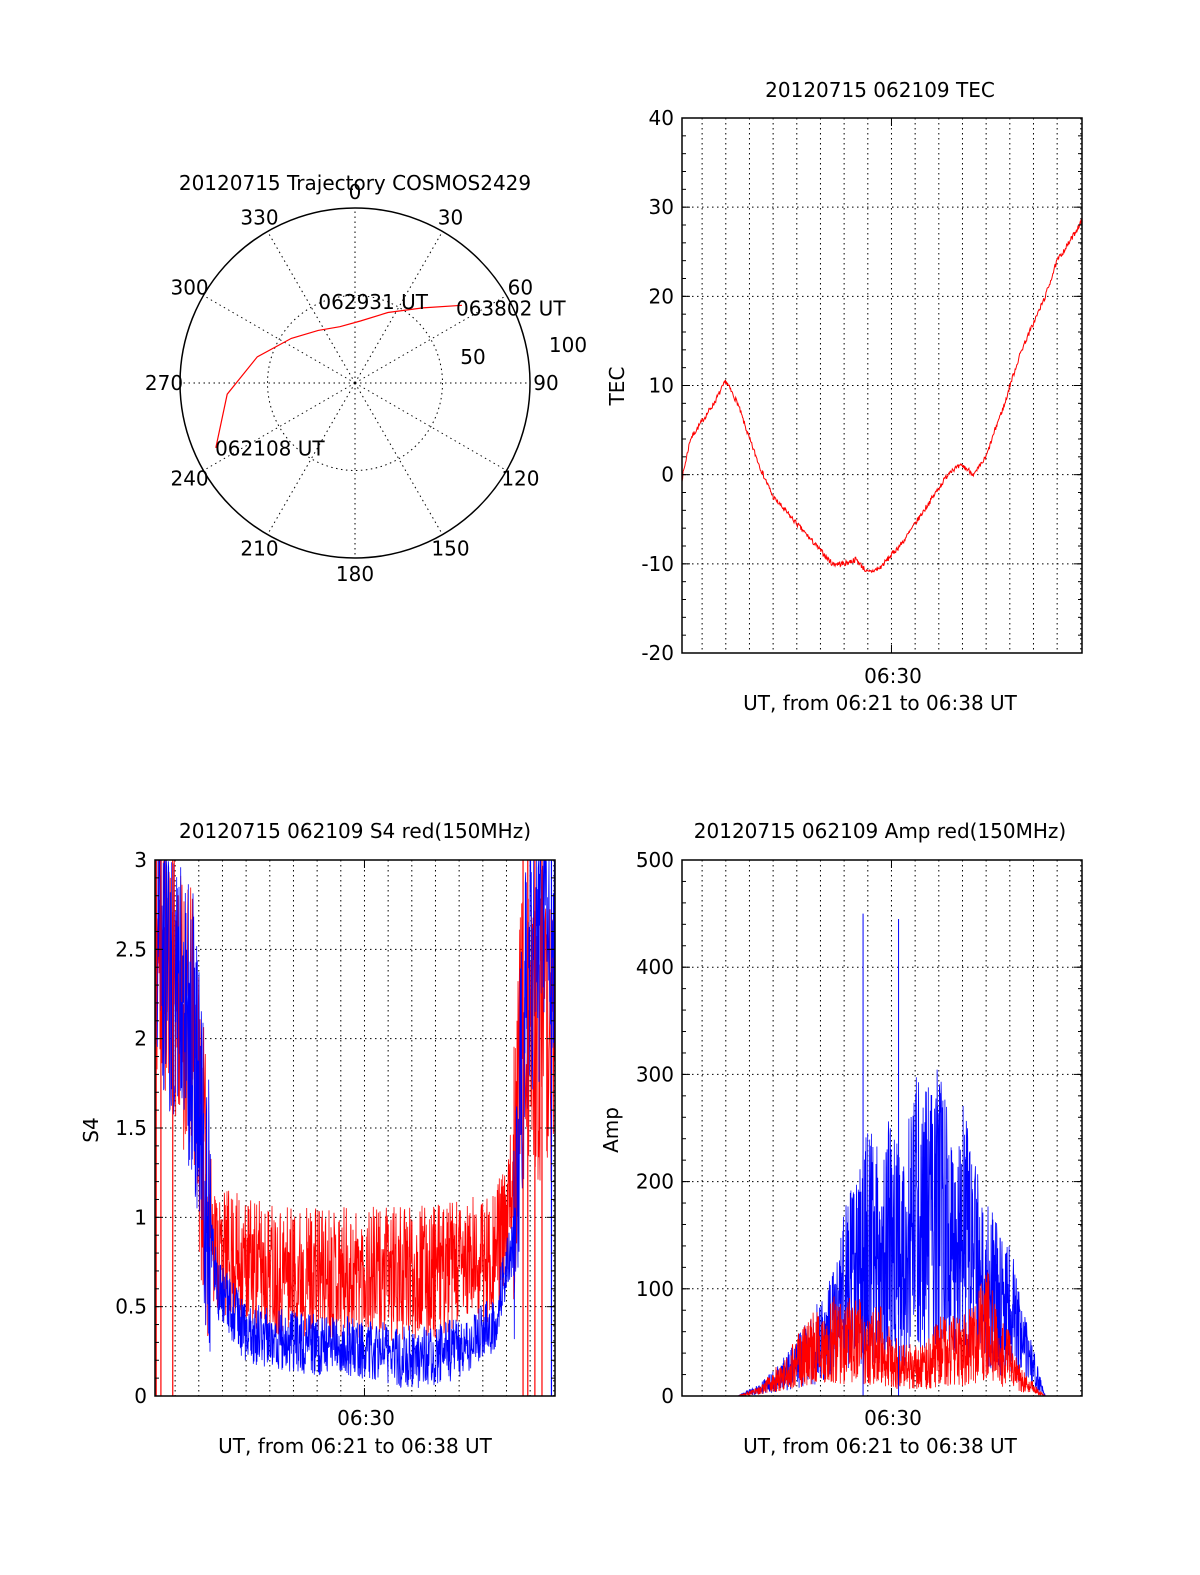  I want to click on amp-y-ticks: 0 100 200 300 400 500, so click(859, 1128).